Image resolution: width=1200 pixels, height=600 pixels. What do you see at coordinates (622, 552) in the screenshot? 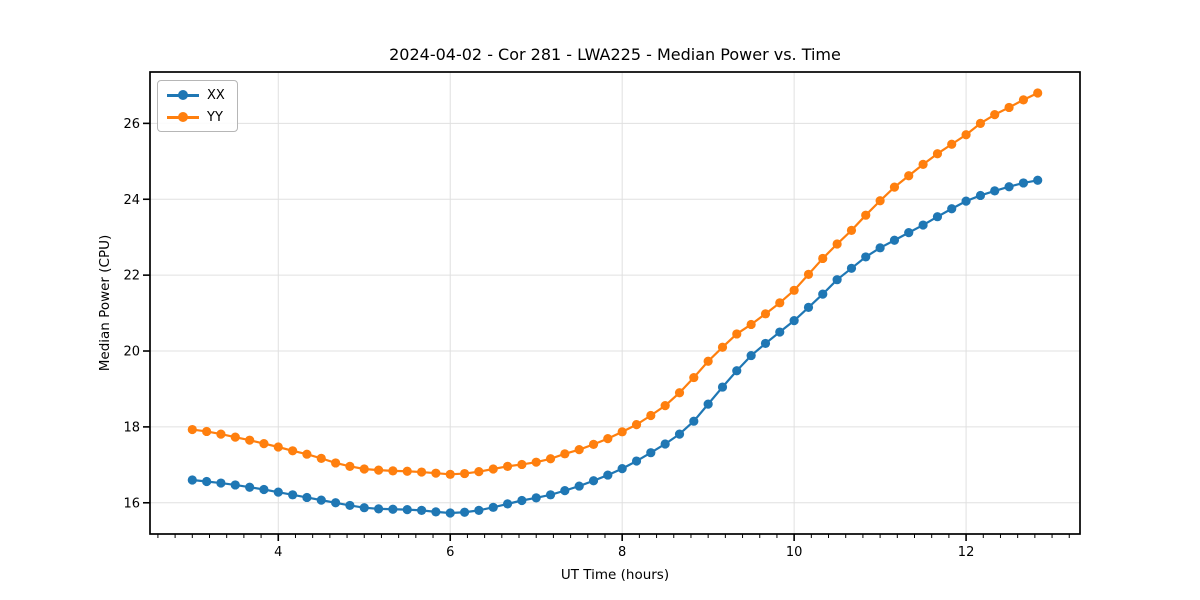
I see `x-tick-label: 8` at bounding box center [622, 552].